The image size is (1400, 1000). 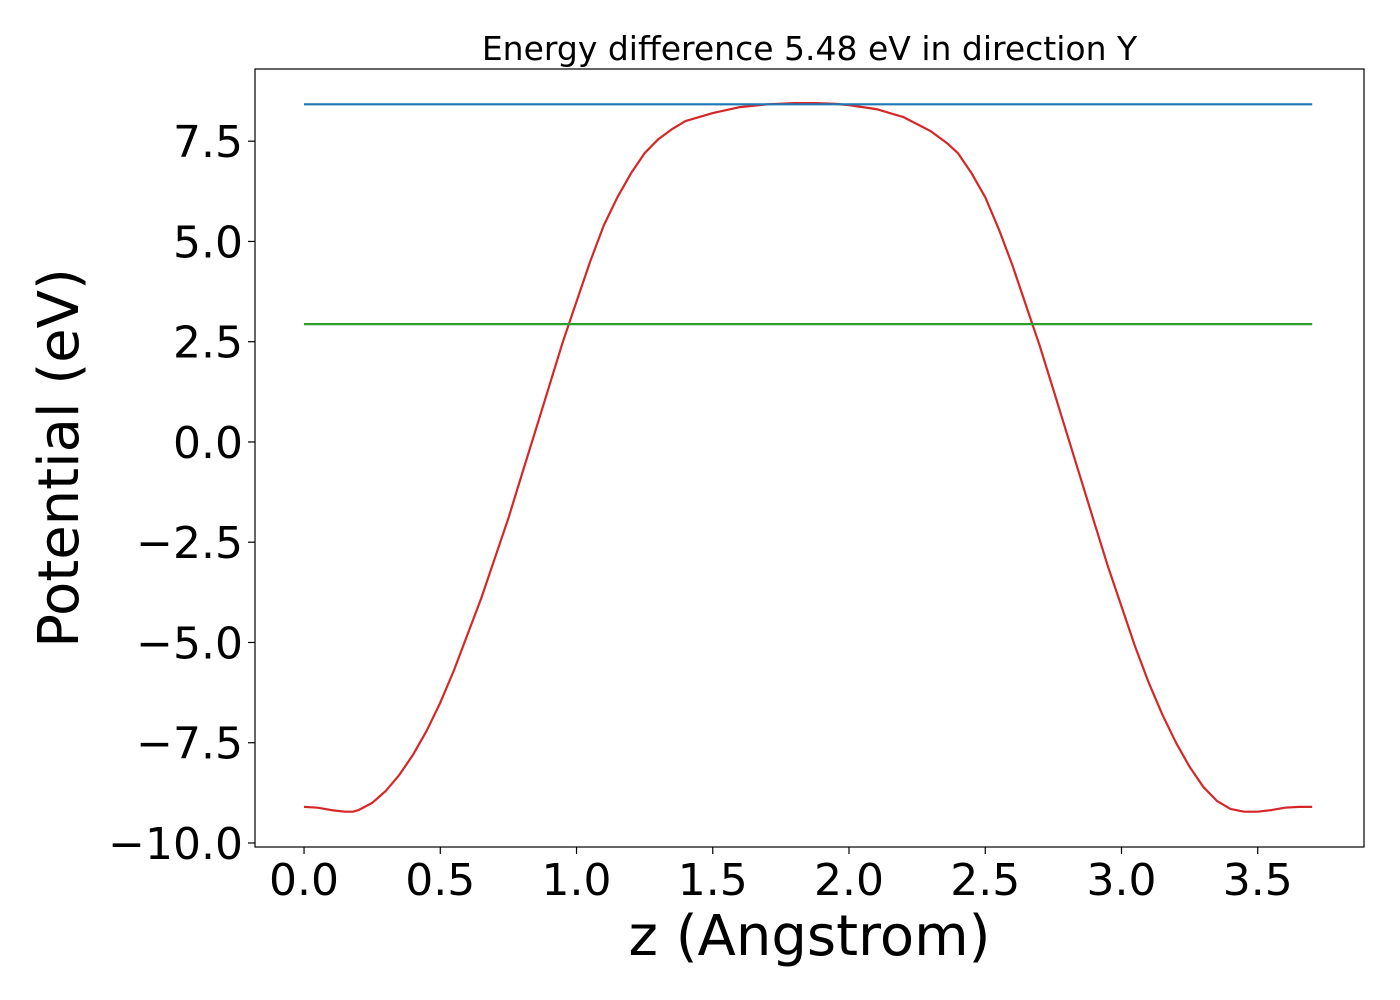 What do you see at coordinates (1121, 880) in the screenshot?
I see `x-tick-label: 3.0` at bounding box center [1121, 880].